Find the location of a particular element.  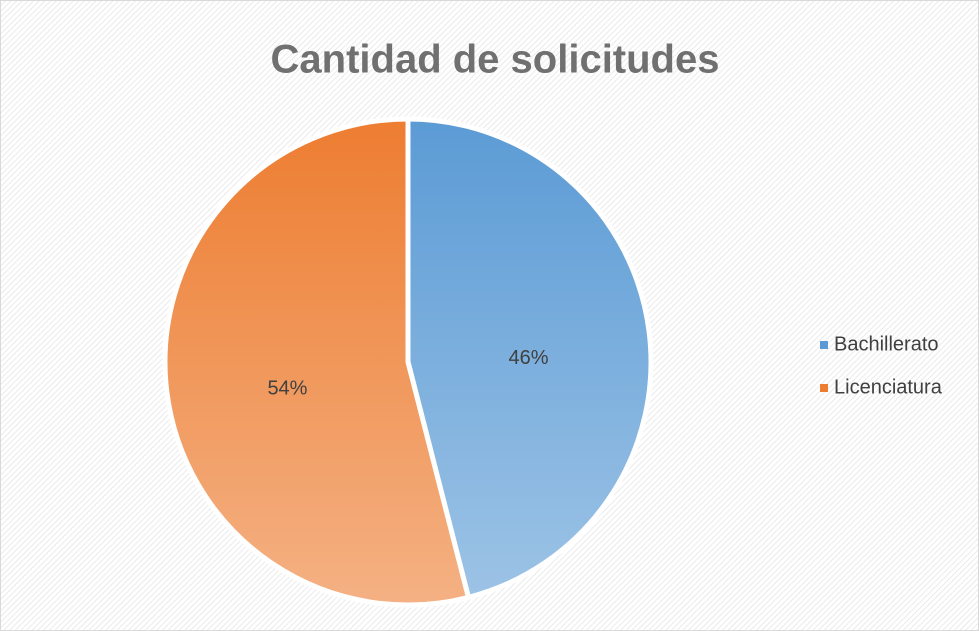

data-label: 54% is located at coordinates (287, 389).